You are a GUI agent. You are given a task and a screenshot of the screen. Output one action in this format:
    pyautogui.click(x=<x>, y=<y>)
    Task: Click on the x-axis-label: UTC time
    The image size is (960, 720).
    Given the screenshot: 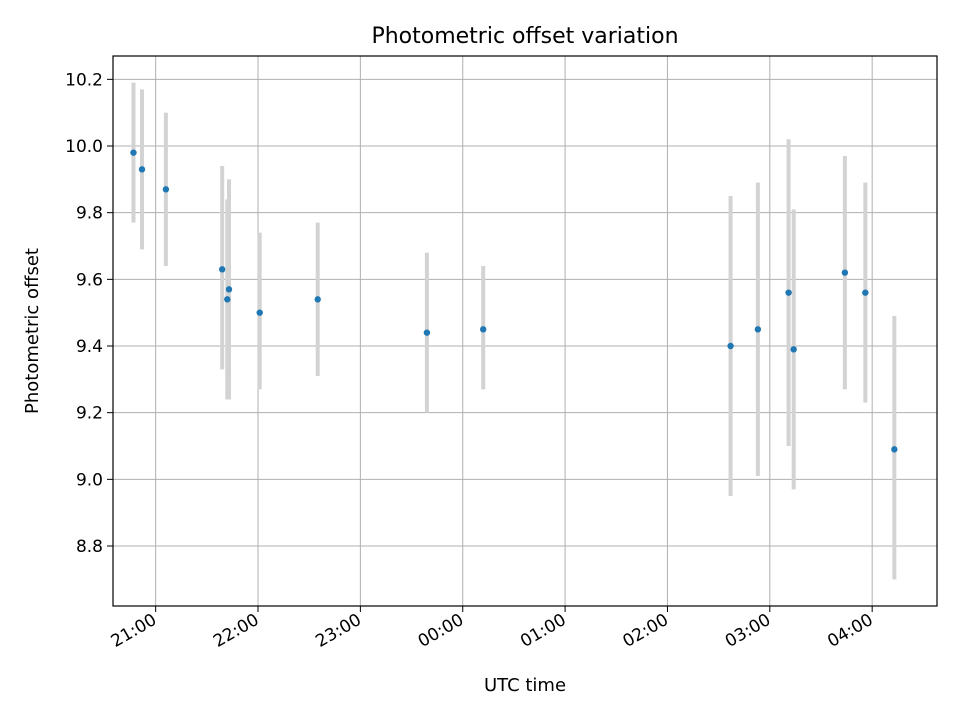 What is the action you would take?
    pyautogui.click(x=525, y=685)
    